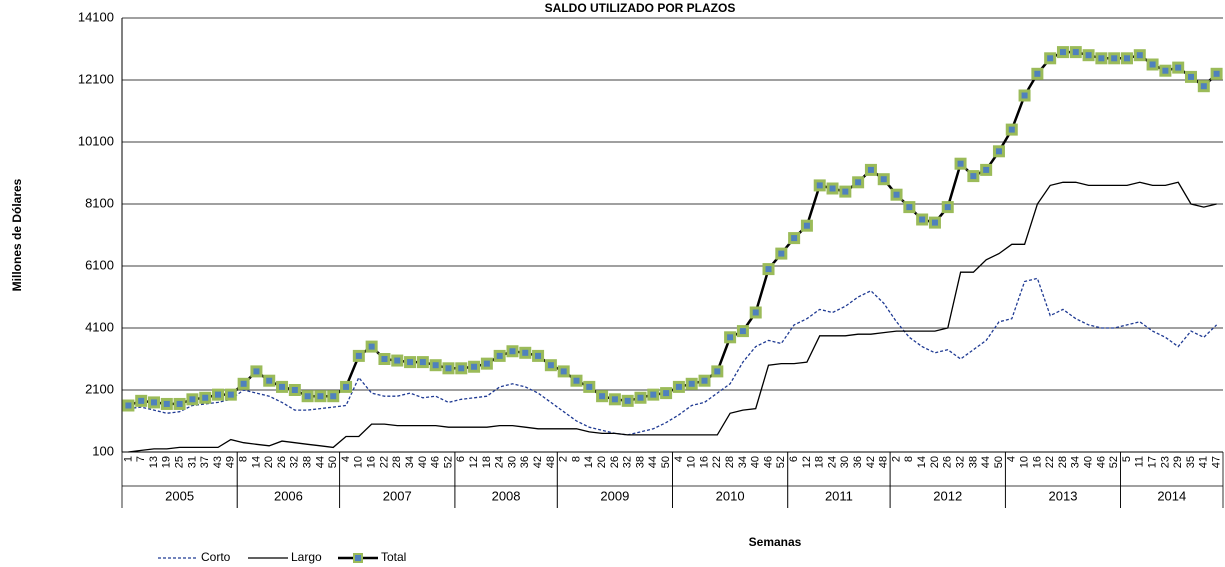  Describe the element at coordinates (1178, 462) in the screenshot. I see `x-tick-label: 29` at that location.